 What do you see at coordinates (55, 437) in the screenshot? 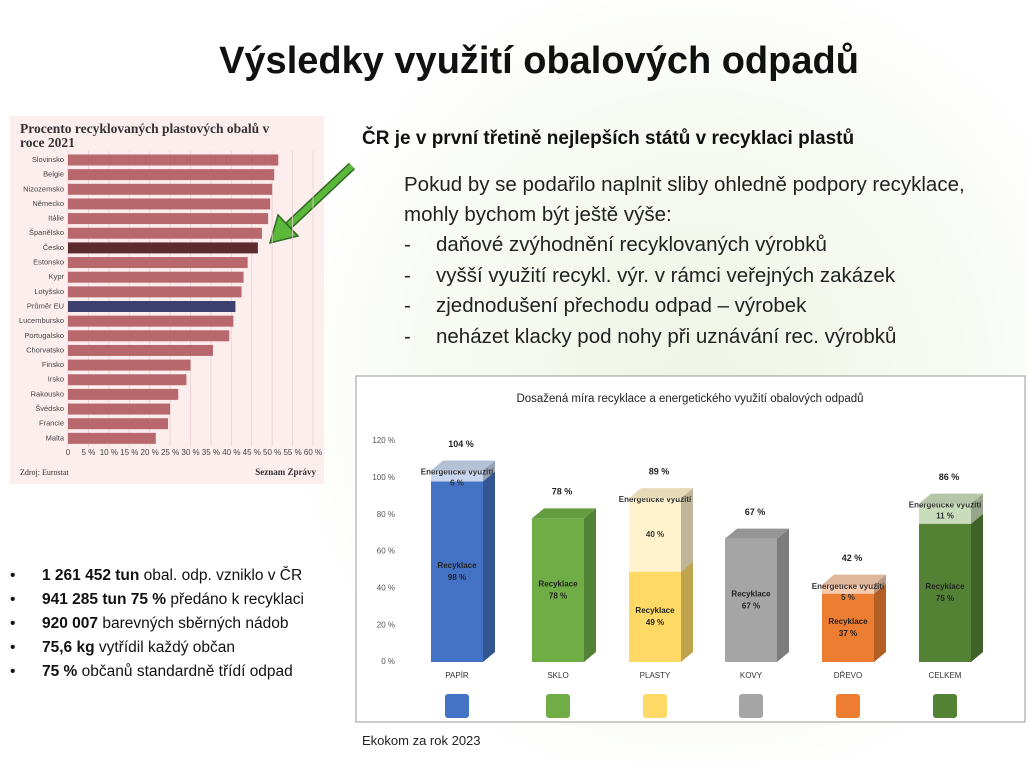
I see `y-tick-label: Malta` at bounding box center [55, 437].